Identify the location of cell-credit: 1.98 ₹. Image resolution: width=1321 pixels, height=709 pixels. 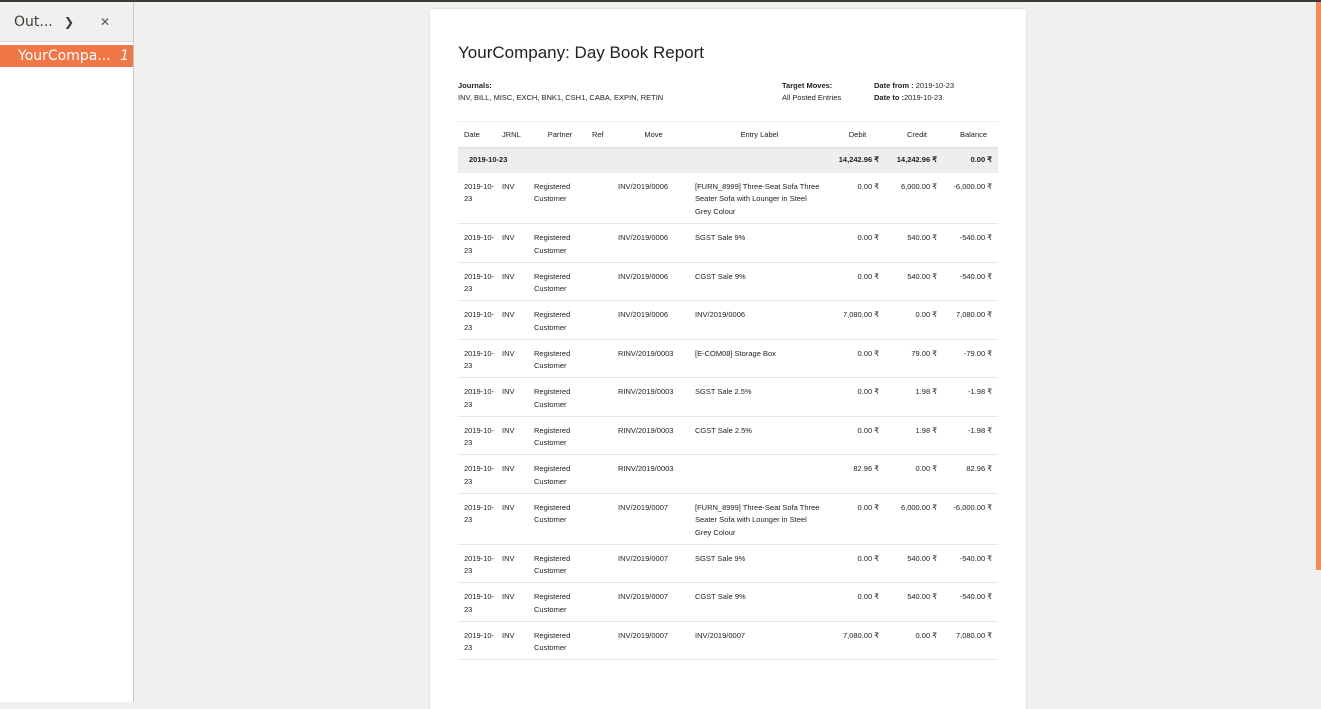
(914, 435).